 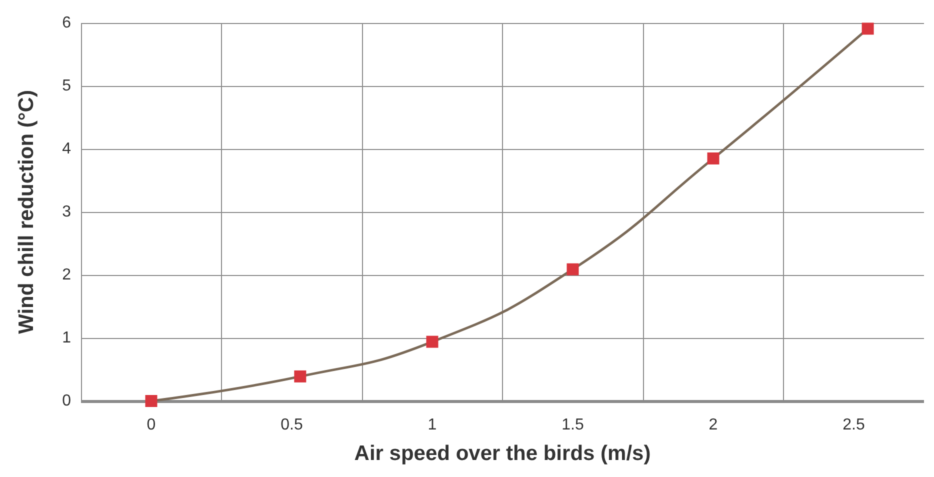 I want to click on y-tick-label: 2, so click(x=67, y=275).